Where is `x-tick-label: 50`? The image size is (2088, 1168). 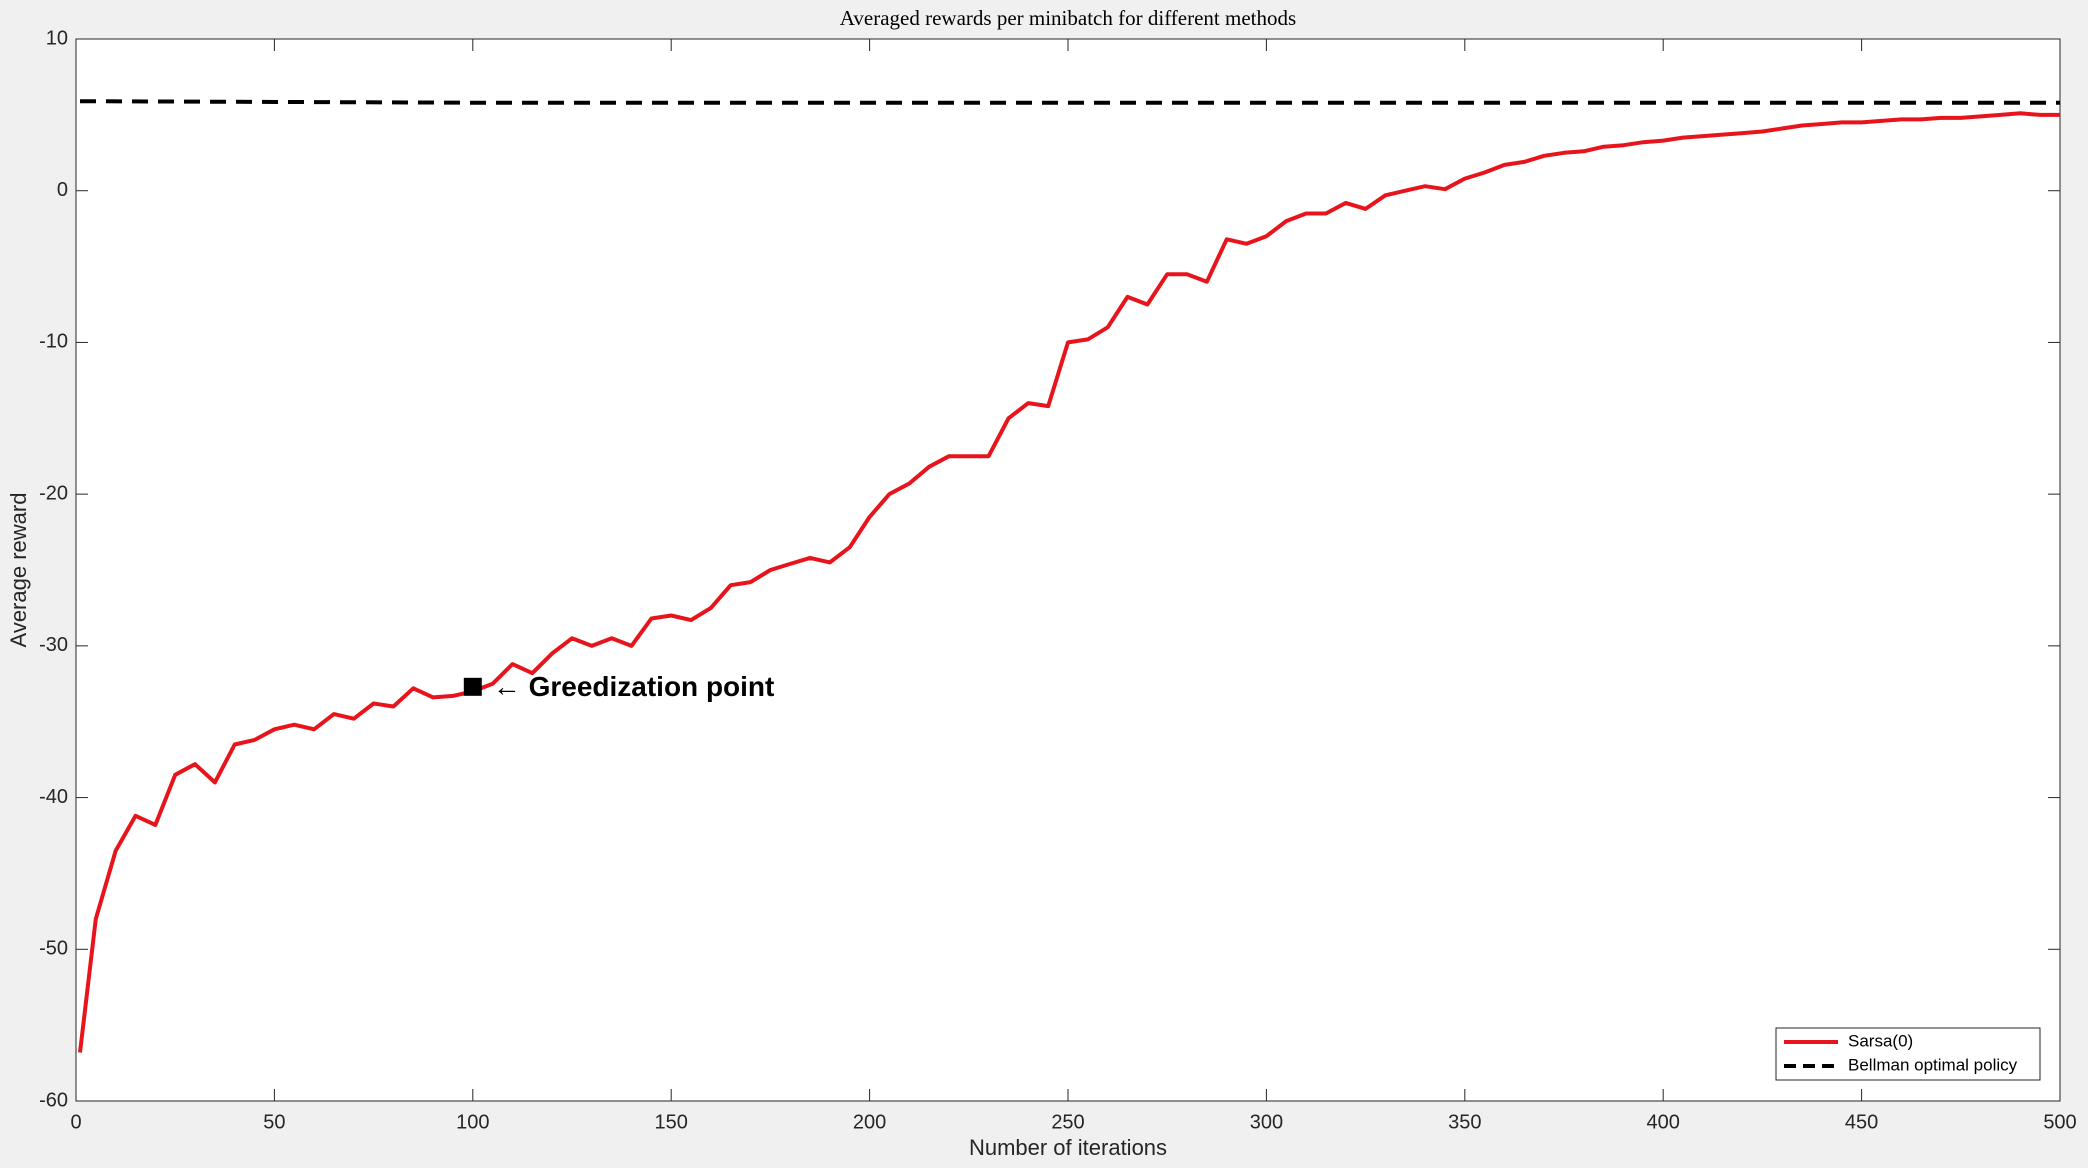 x-tick-label: 50 is located at coordinates (274, 1122).